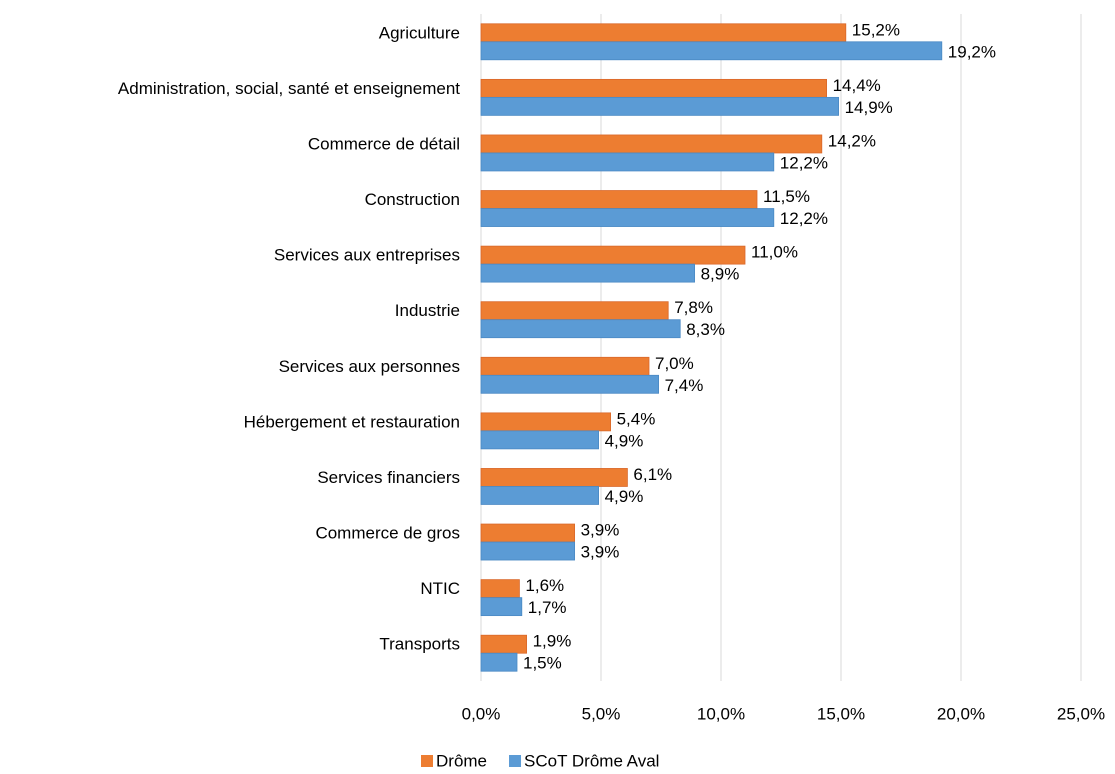 This screenshot has width=1115, height=774. Describe the element at coordinates (720, 274) in the screenshot. I see `value-label: 8,9%` at that location.